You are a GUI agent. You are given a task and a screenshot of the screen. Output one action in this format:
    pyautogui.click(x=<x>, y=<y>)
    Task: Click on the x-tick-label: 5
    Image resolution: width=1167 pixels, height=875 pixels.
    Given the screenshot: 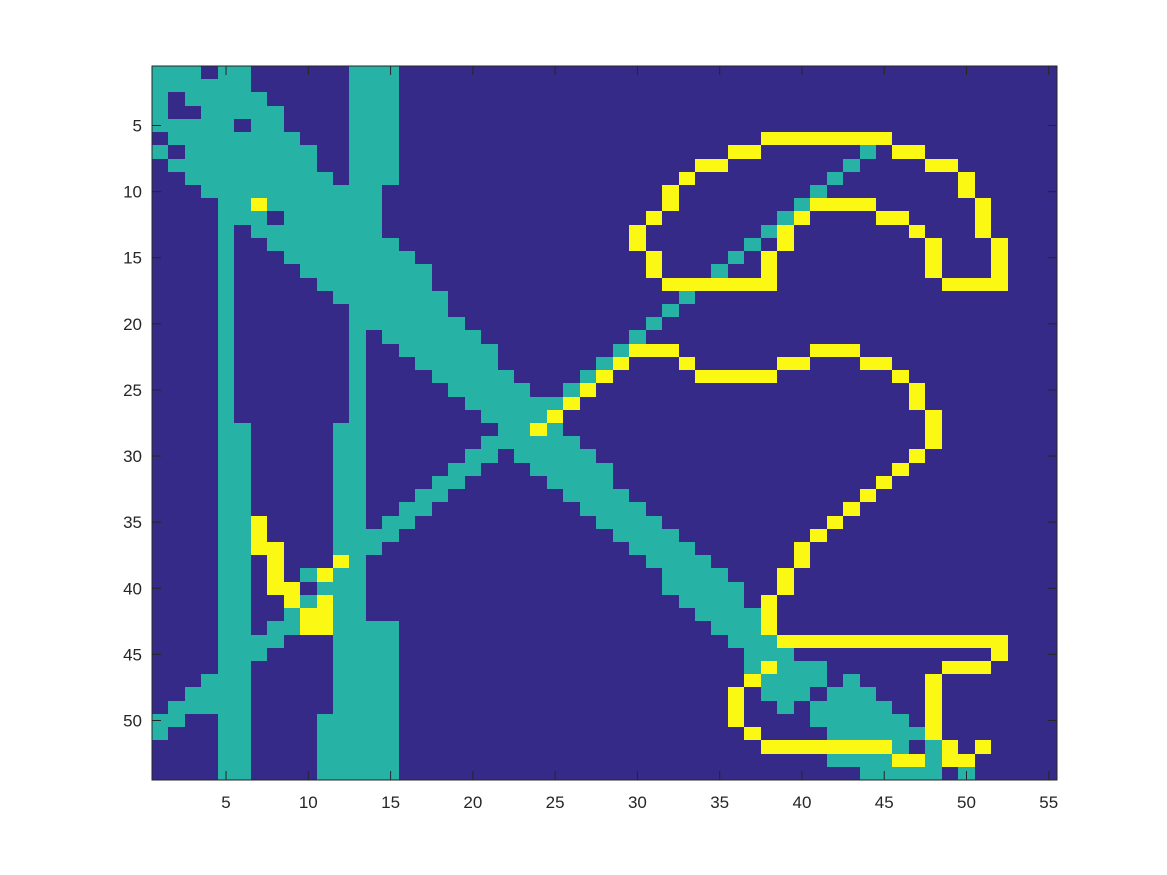 What is the action you would take?
    pyautogui.click(x=225, y=802)
    